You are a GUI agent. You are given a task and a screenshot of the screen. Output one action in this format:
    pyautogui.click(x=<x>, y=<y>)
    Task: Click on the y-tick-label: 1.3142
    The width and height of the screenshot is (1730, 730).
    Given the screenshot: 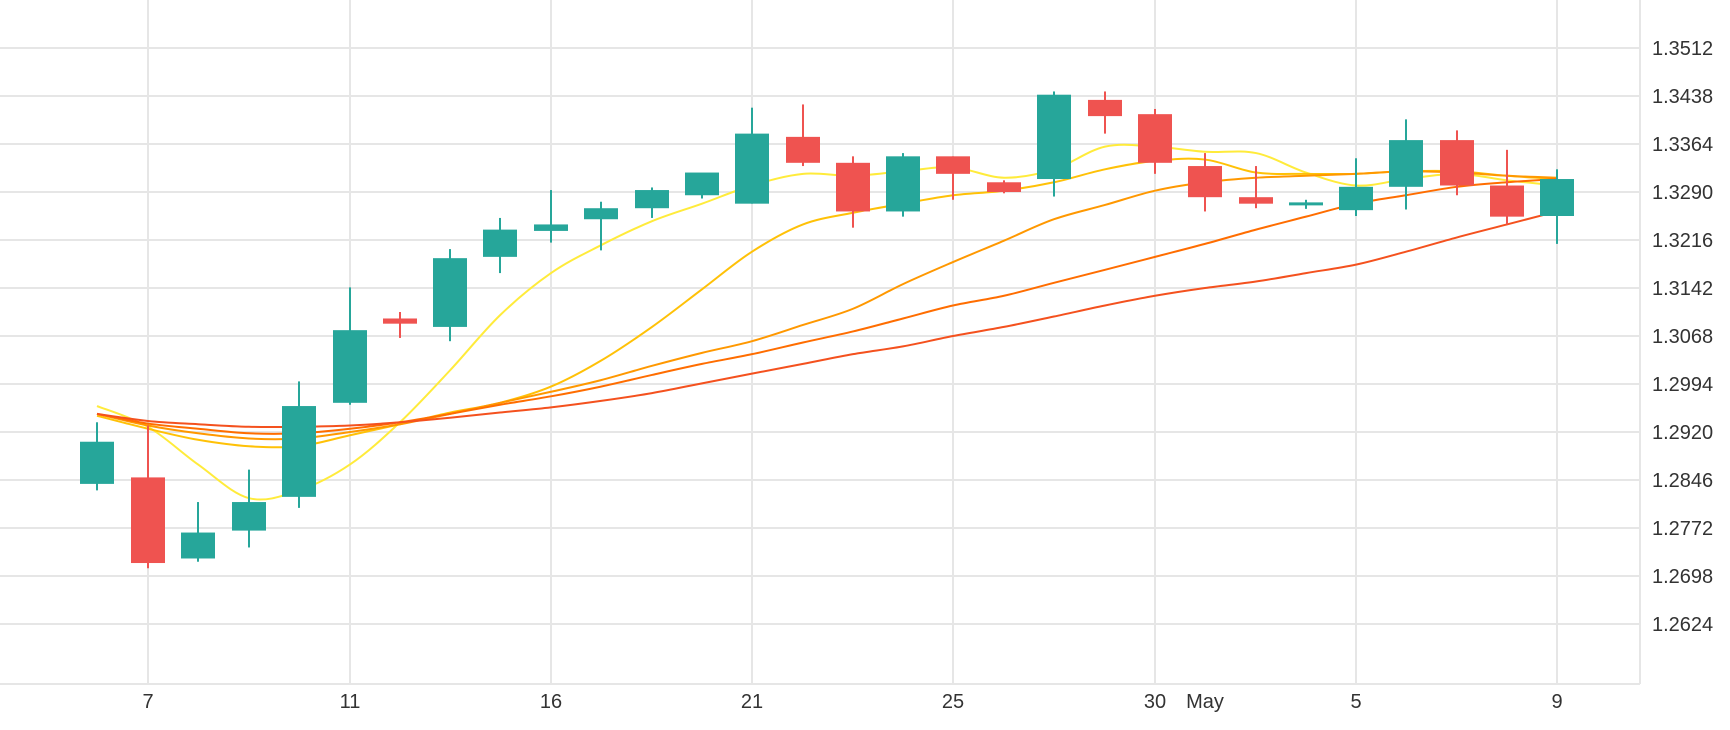 What is the action you would take?
    pyautogui.click(x=1682, y=289)
    